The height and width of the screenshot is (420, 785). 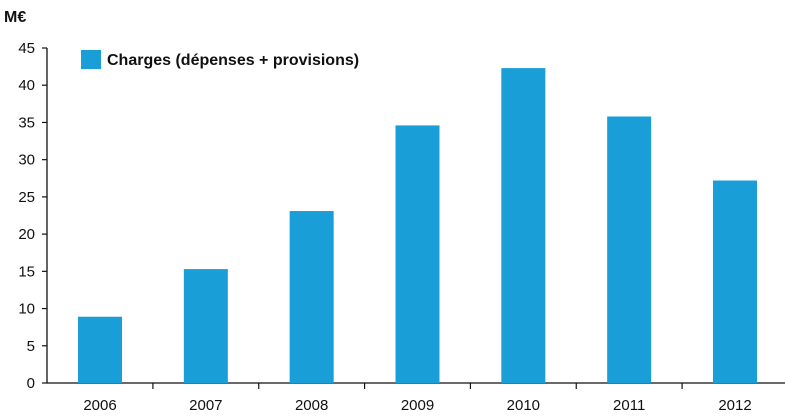 I want to click on legend-label: Charges (dépenses + provisions), so click(x=233, y=60).